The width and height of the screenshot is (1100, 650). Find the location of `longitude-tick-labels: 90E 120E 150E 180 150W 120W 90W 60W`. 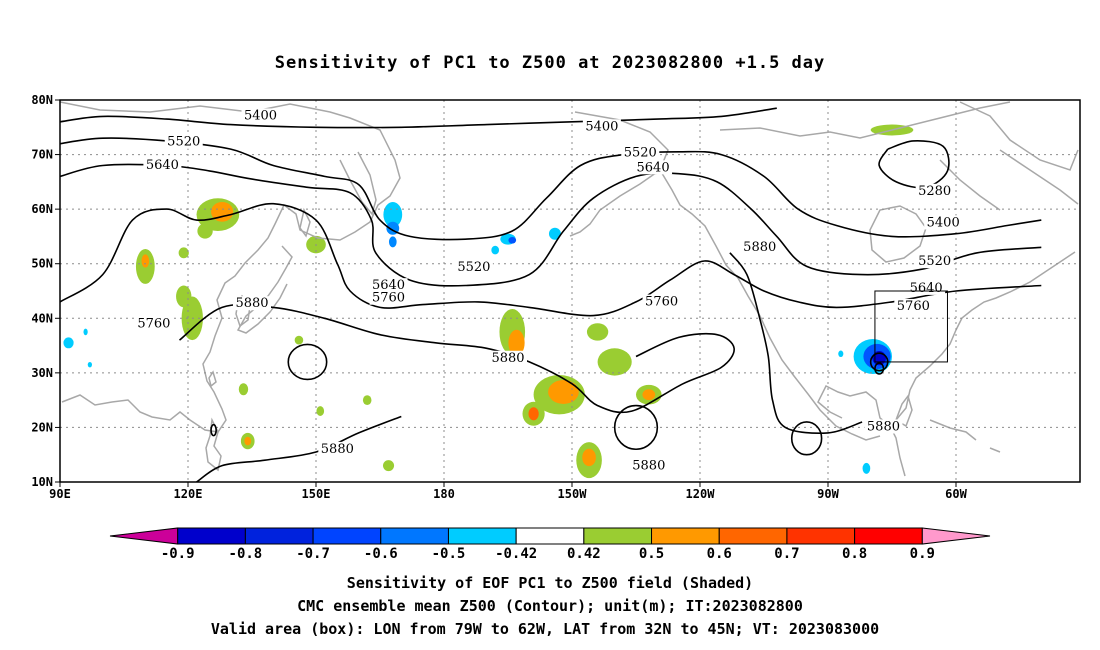

longitude-tick-labels: 90E 120E 150E 180 150W 120W 90W 60W is located at coordinates (508, 491).